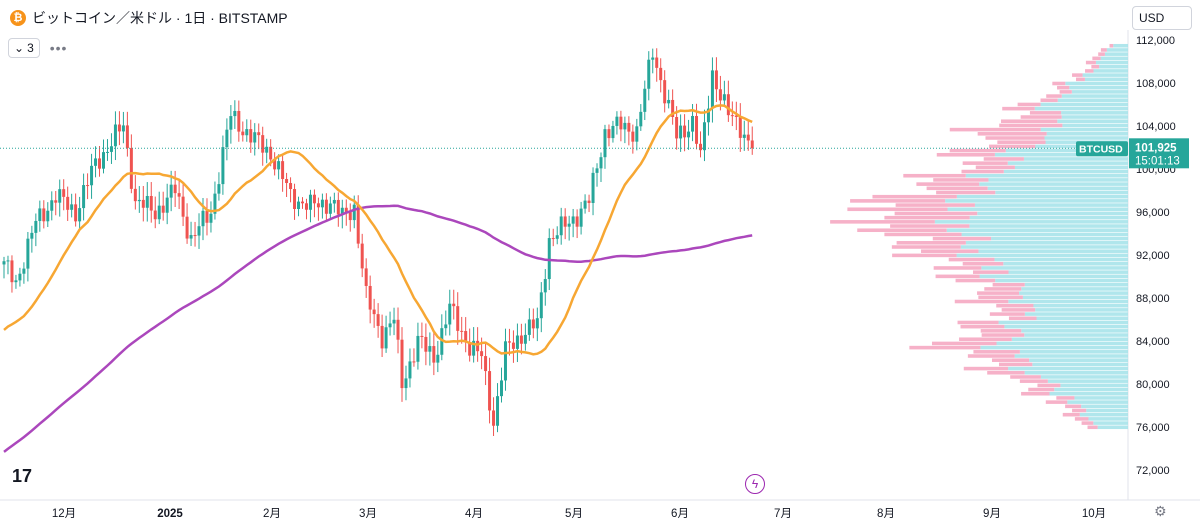  I want to click on settings-icon: ⚙, so click(1160, 511).